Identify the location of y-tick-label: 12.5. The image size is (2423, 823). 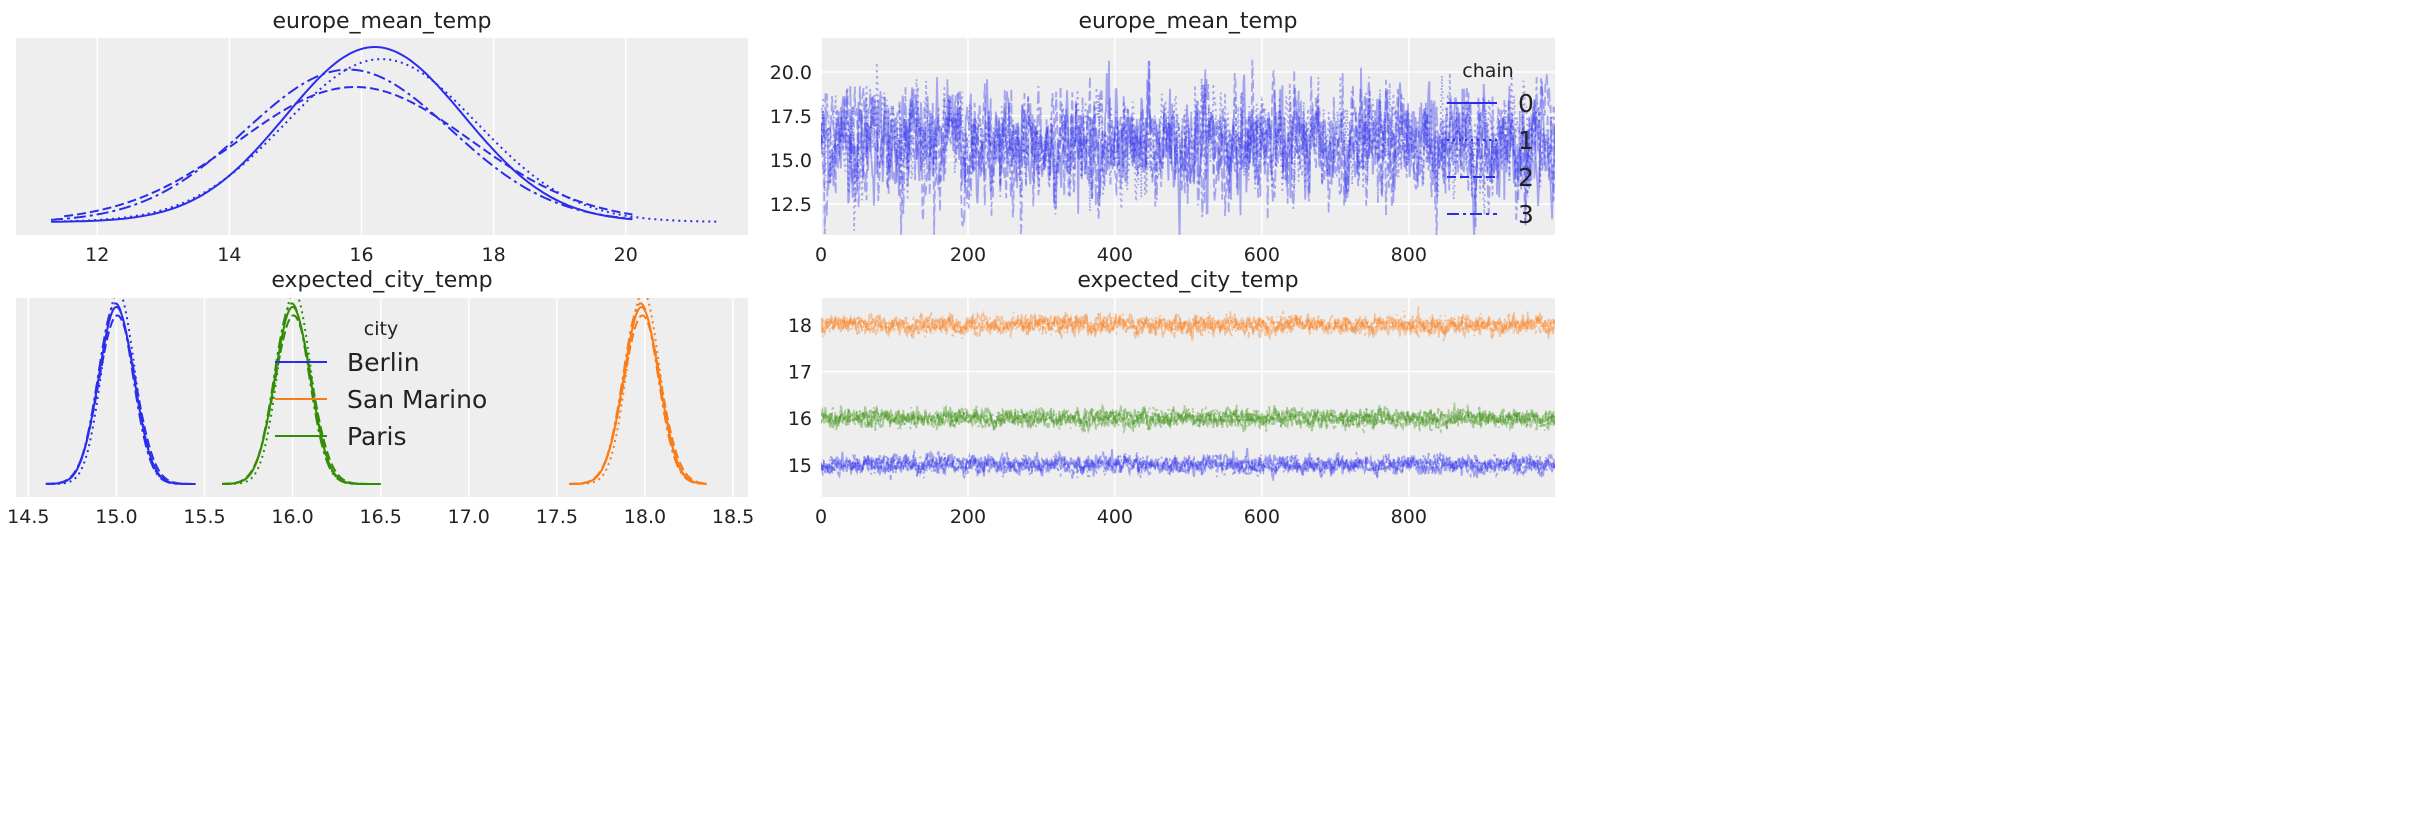
(791, 205).